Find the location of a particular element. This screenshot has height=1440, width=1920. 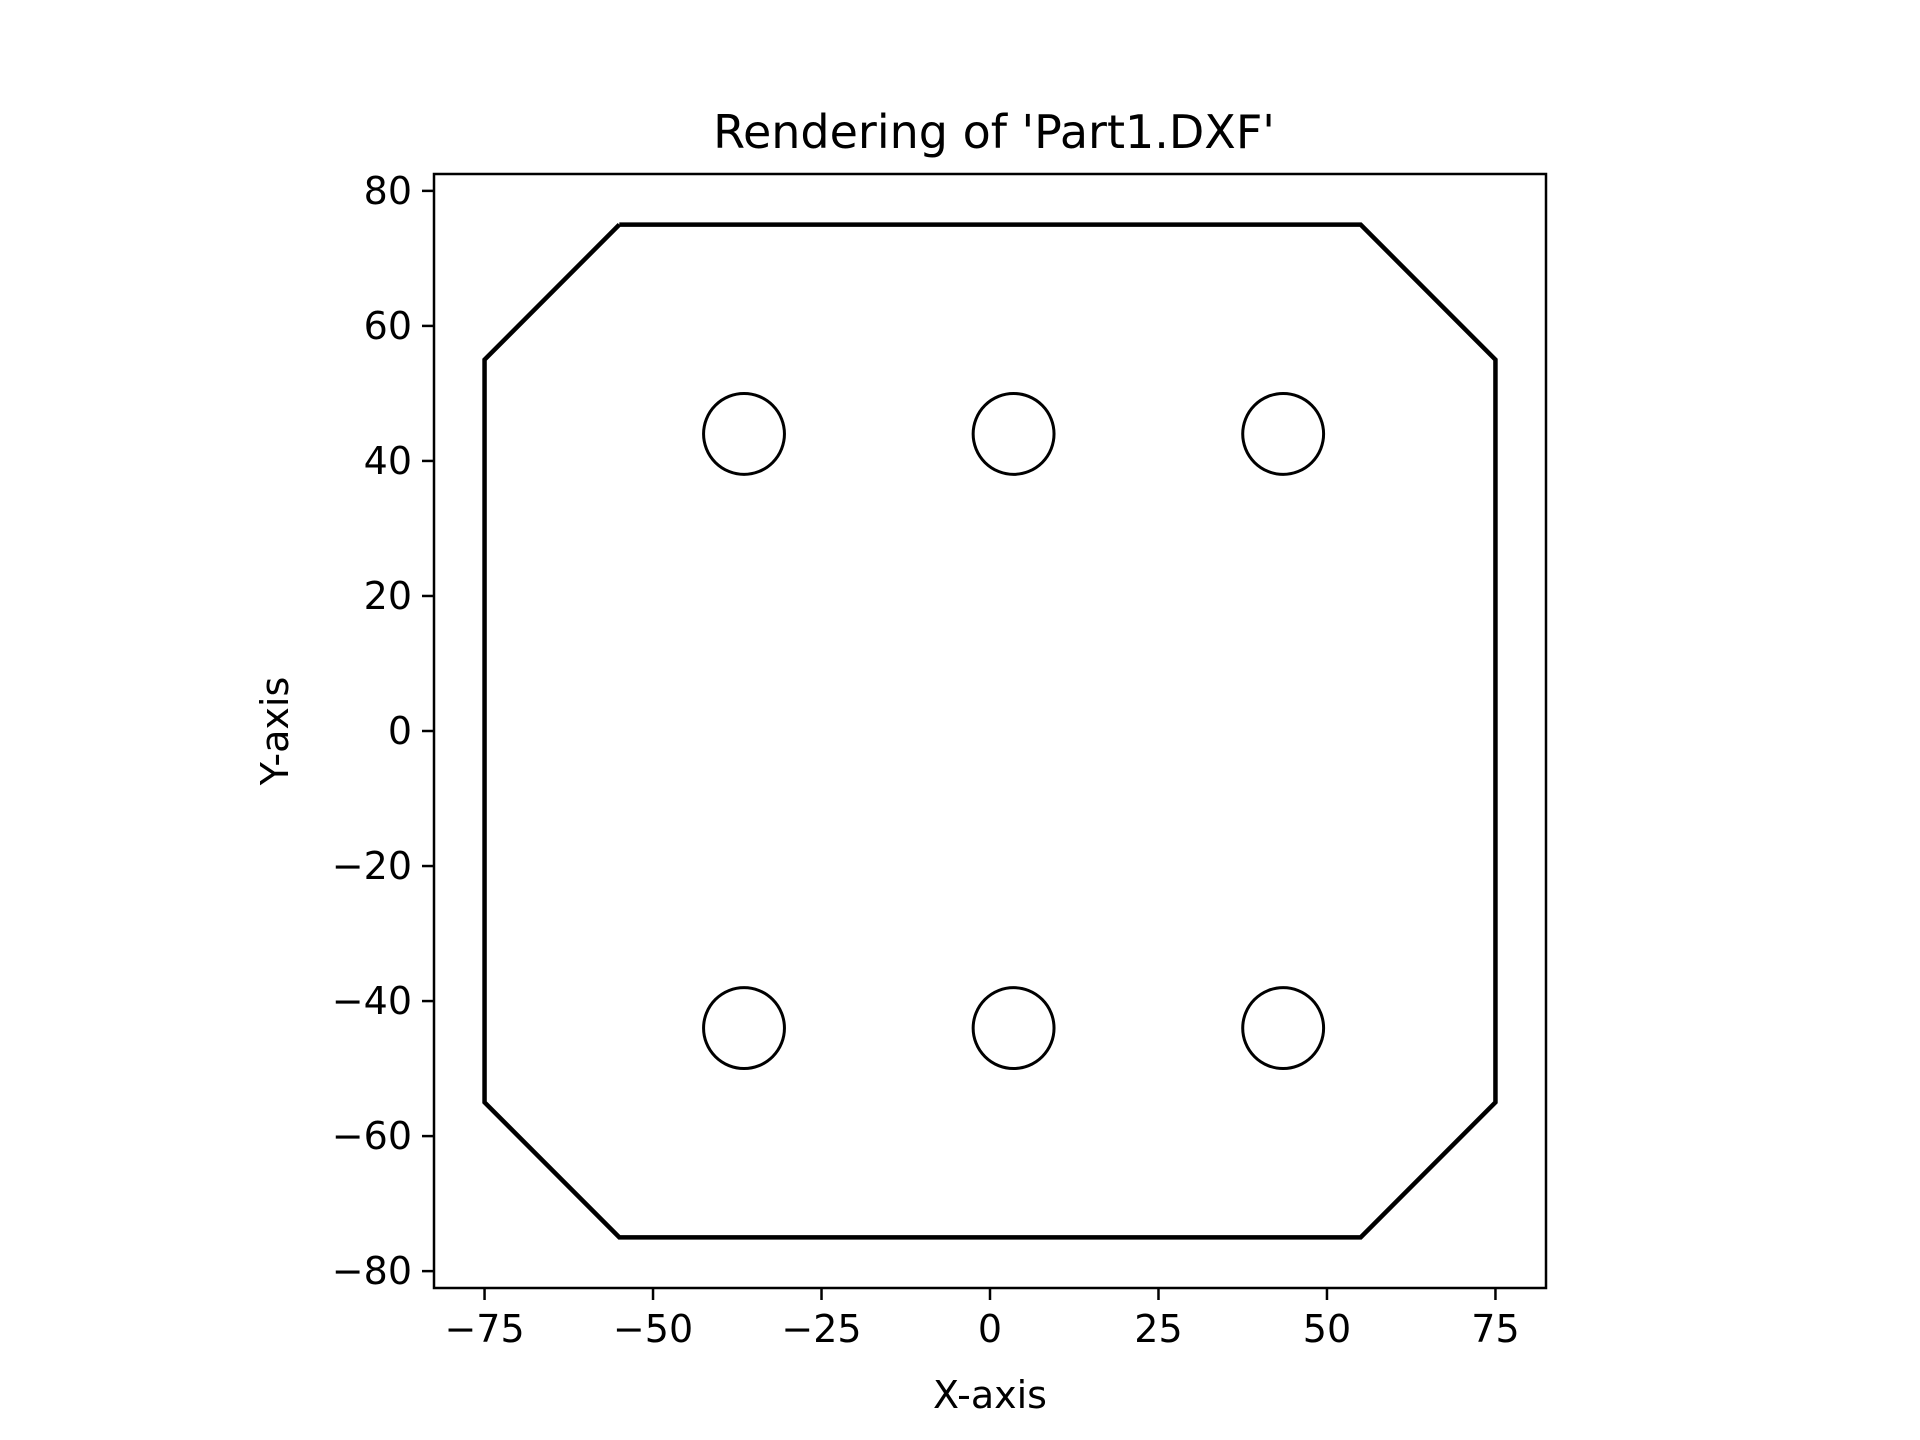

x-tick-label: −50 is located at coordinates (653, 1329).